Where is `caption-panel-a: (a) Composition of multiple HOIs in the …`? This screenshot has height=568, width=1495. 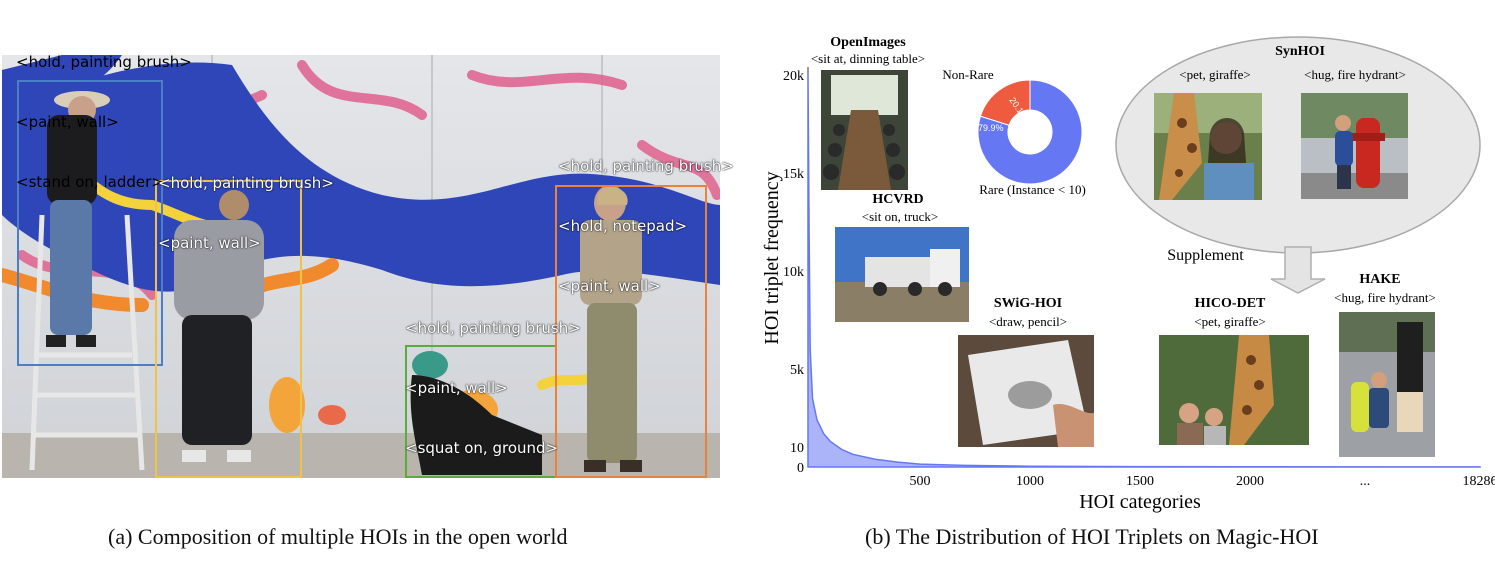
caption-panel-a: (a) Composition of multiple HOIs in the … is located at coordinates (338, 537).